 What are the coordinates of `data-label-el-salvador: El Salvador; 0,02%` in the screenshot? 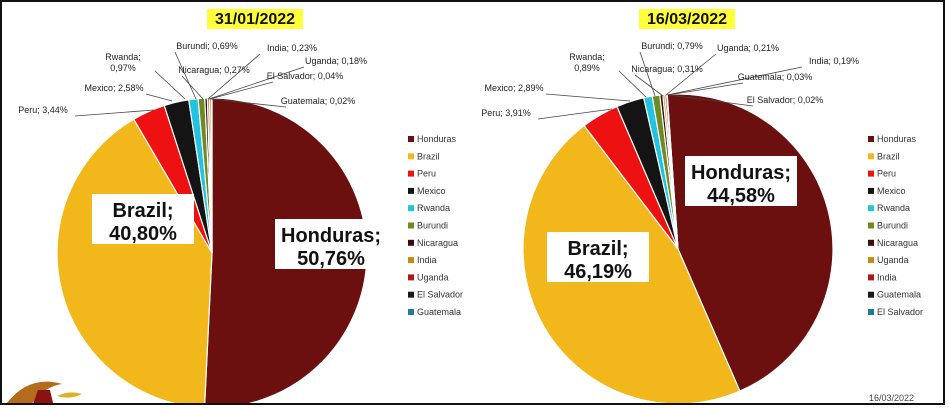 It's located at (746, 100).